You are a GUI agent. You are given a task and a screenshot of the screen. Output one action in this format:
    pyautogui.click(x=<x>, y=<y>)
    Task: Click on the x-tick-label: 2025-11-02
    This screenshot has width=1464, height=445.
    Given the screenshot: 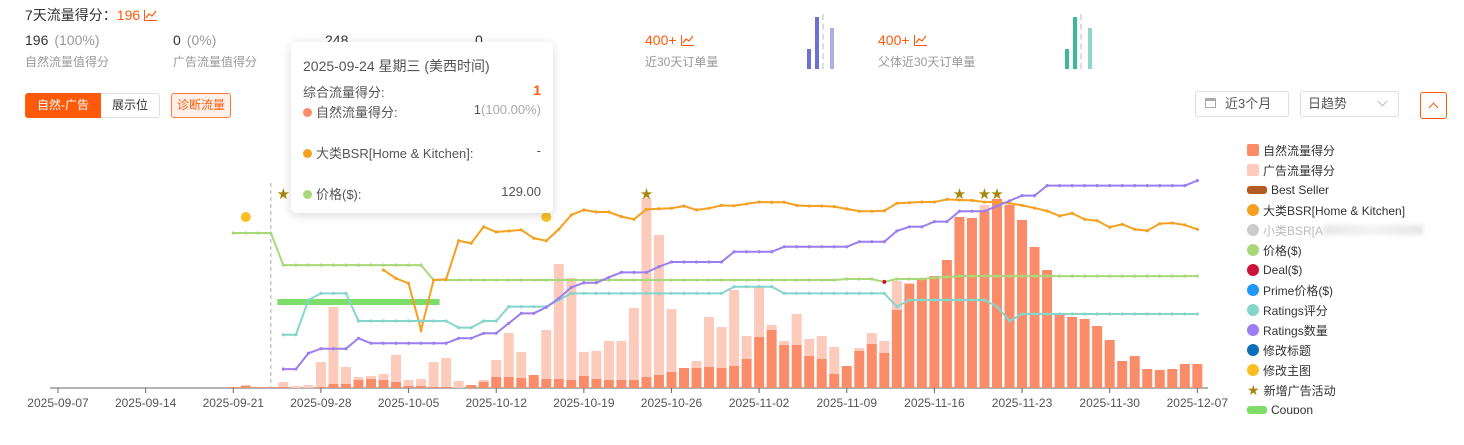 What is the action you would take?
    pyautogui.click(x=759, y=403)
    